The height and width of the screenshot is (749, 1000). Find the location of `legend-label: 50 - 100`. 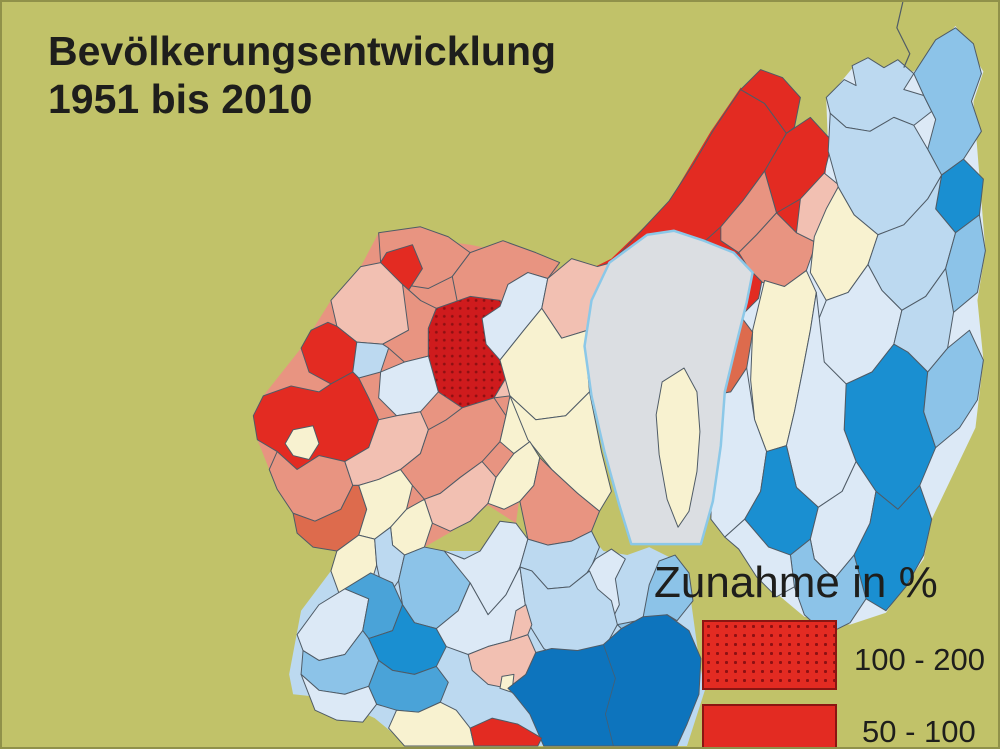

legend-label: 50 - 100 is located at coordinates (919, 731).